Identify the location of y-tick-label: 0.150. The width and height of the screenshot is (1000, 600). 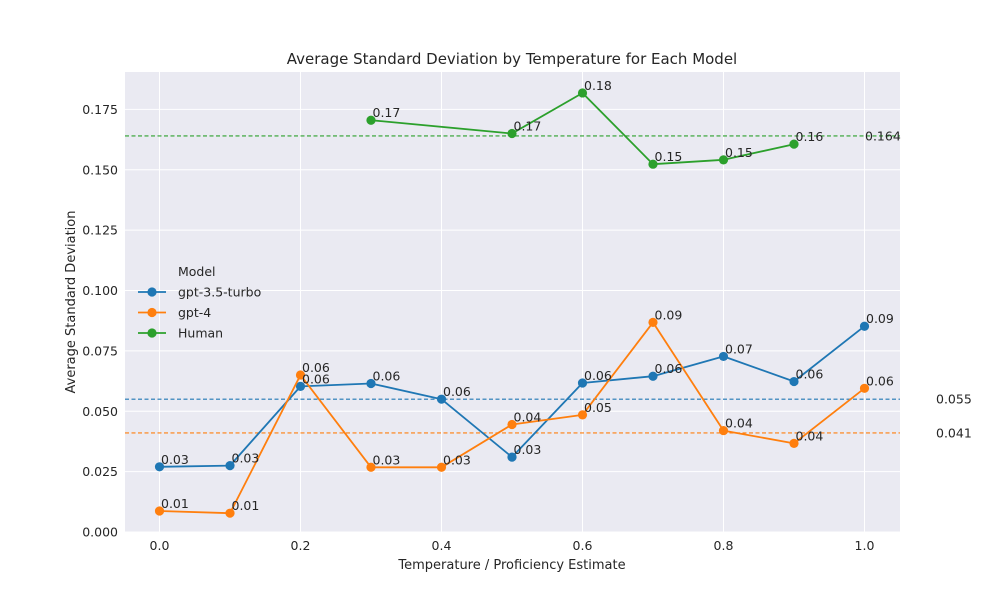
(100, 169).